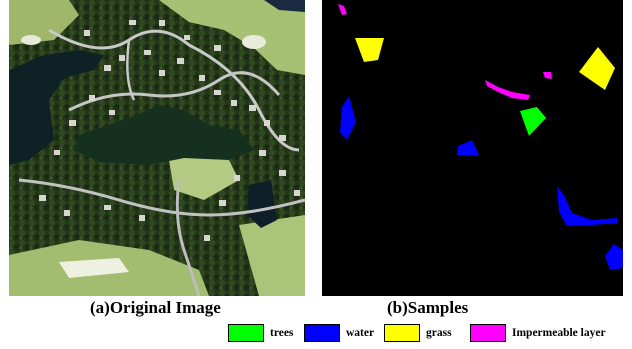 Image resolution: width=632 pixels, height=349 pixels. I want to click on legend: trees water grass Impermeable layer, so click(417, 333).